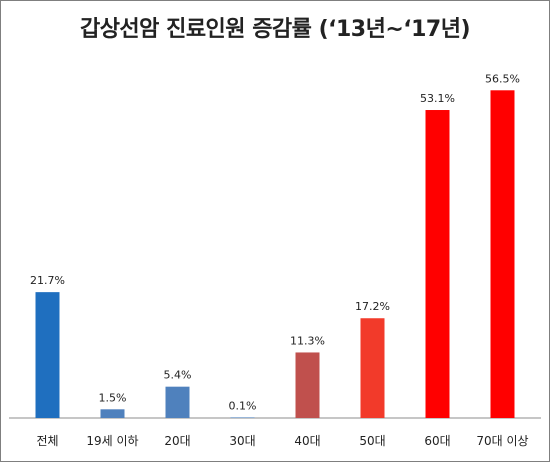  I want to click on chart-title: 갑상선암 진료인원 증감률 (‘13년~‘17년), so click(275, 29).